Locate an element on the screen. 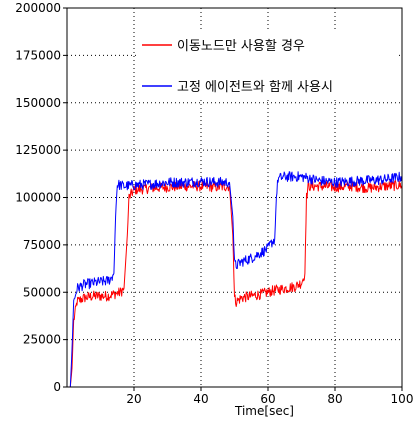 Image resolution: width=417 pixels, height=426 pixels. y-tick-label: 25000 is located at coordinates (42, 340).